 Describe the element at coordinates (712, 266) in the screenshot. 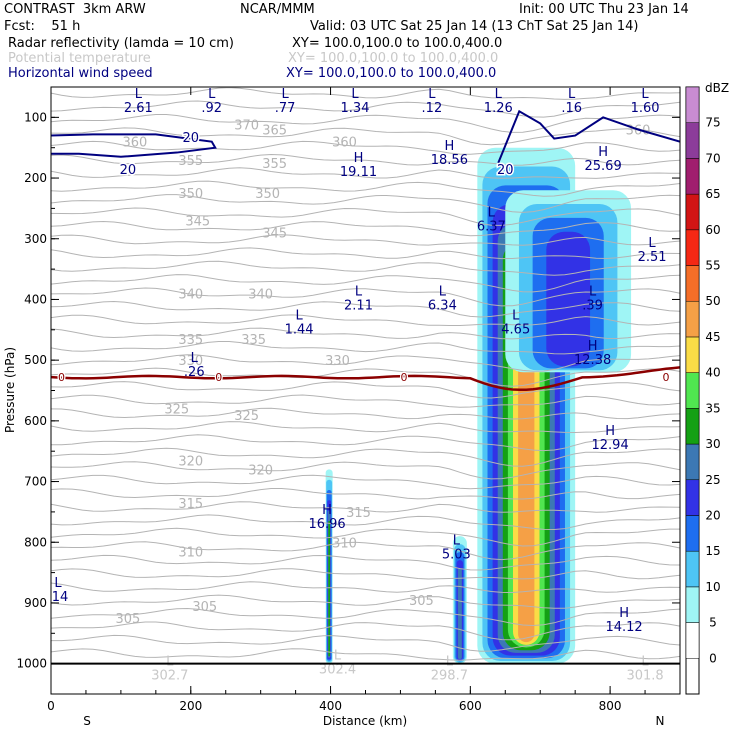

I see `colorbar-level-label: 55` at that location.